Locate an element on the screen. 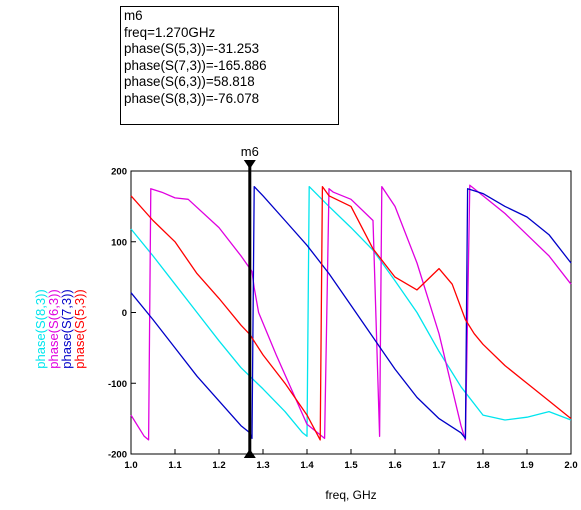 The width and height of the screenshot is (581, 510). x-tick-label: 1.3 is located at coordinates (262, 465).